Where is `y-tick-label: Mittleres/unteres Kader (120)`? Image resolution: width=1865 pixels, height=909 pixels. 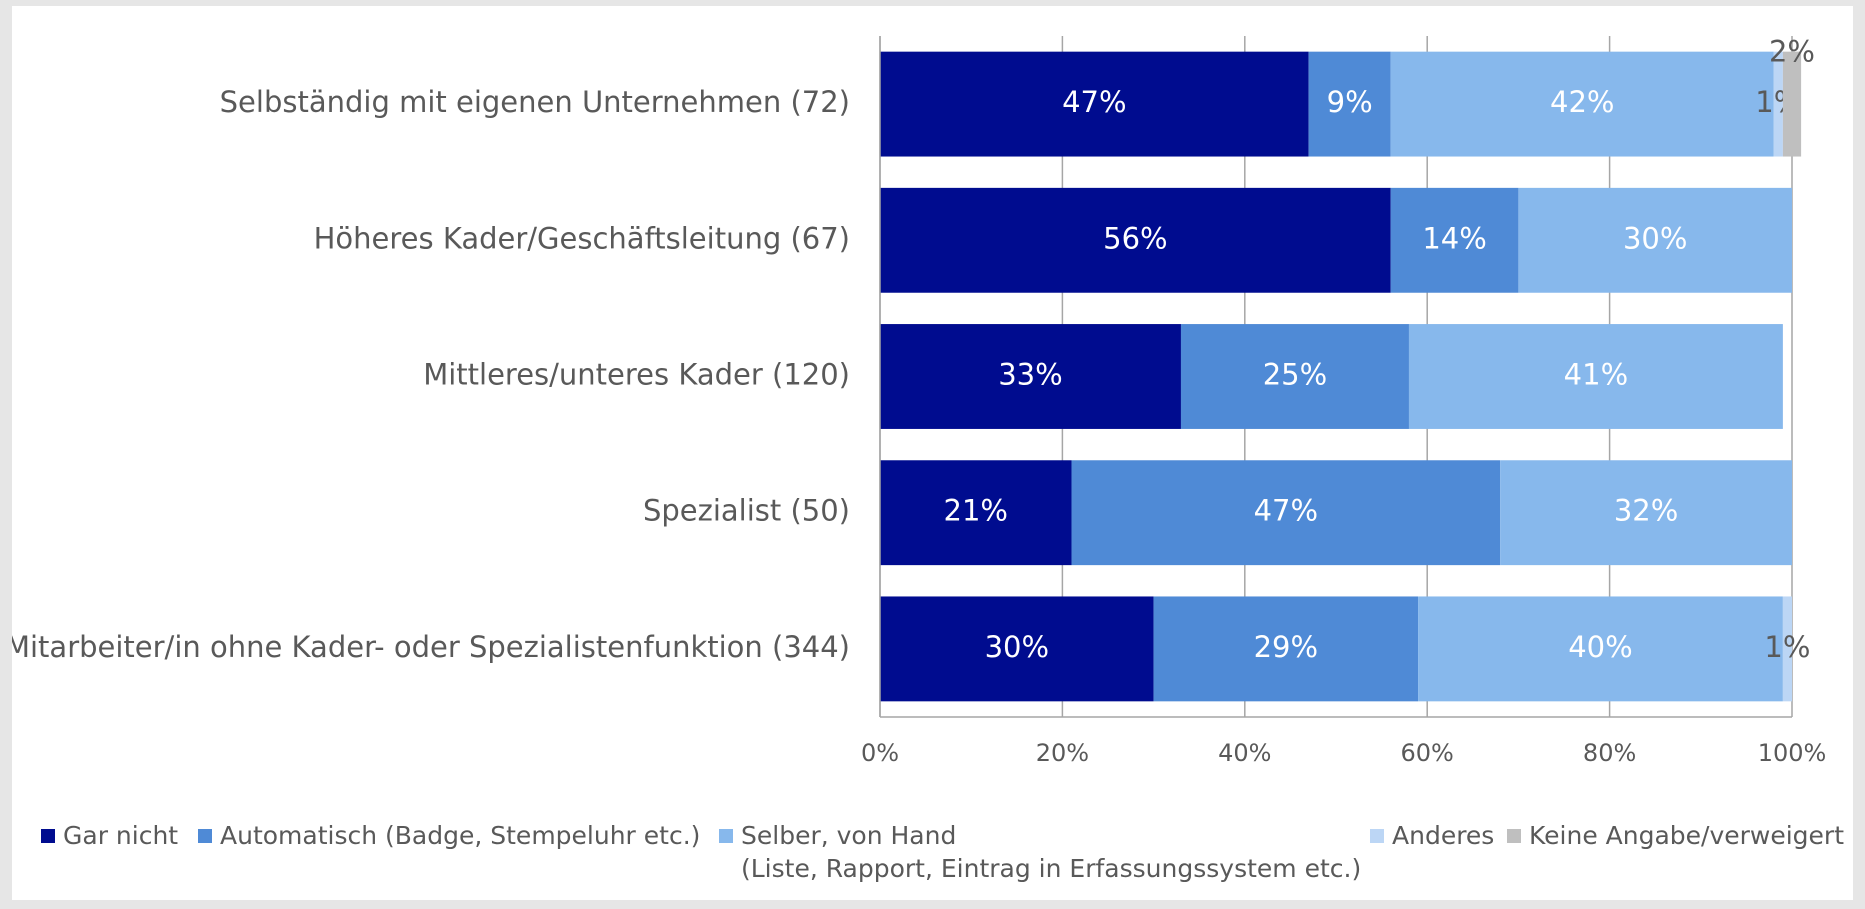 y-tick-label: Mittleres/unteres Kader (120) is located at coordinates (636, 375).